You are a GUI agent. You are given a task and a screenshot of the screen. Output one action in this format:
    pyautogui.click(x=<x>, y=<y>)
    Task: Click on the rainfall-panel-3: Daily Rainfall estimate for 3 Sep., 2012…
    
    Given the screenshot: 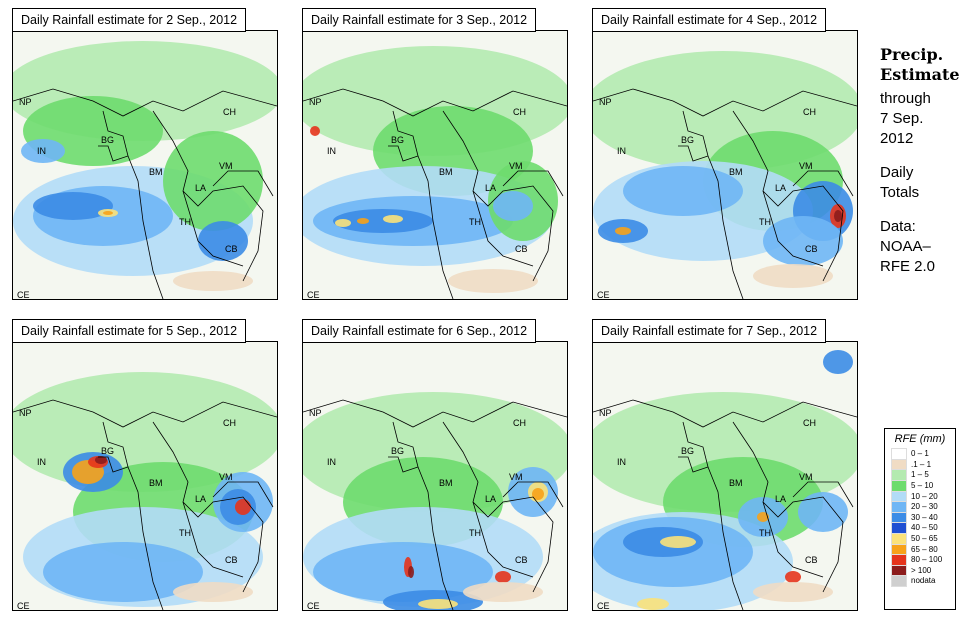 What is the action you would take?
    pyautogui.click(x=435, y=154)
    